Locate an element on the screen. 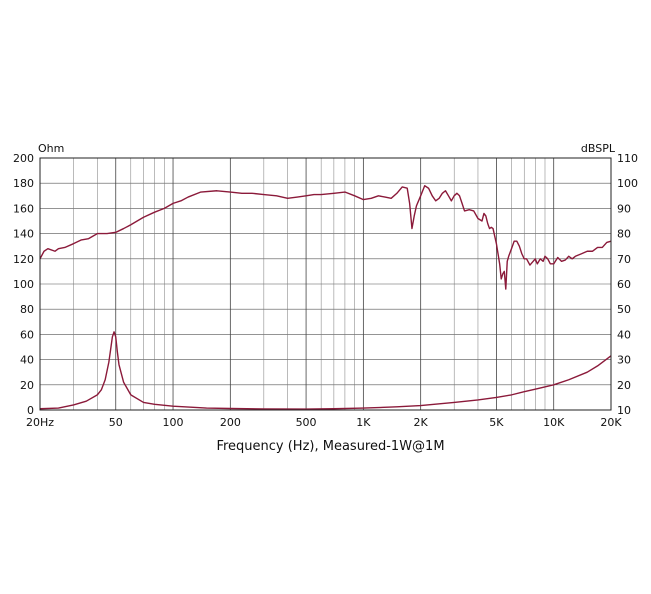  x-tick-label: 50 is located at coordinates (116, 422).